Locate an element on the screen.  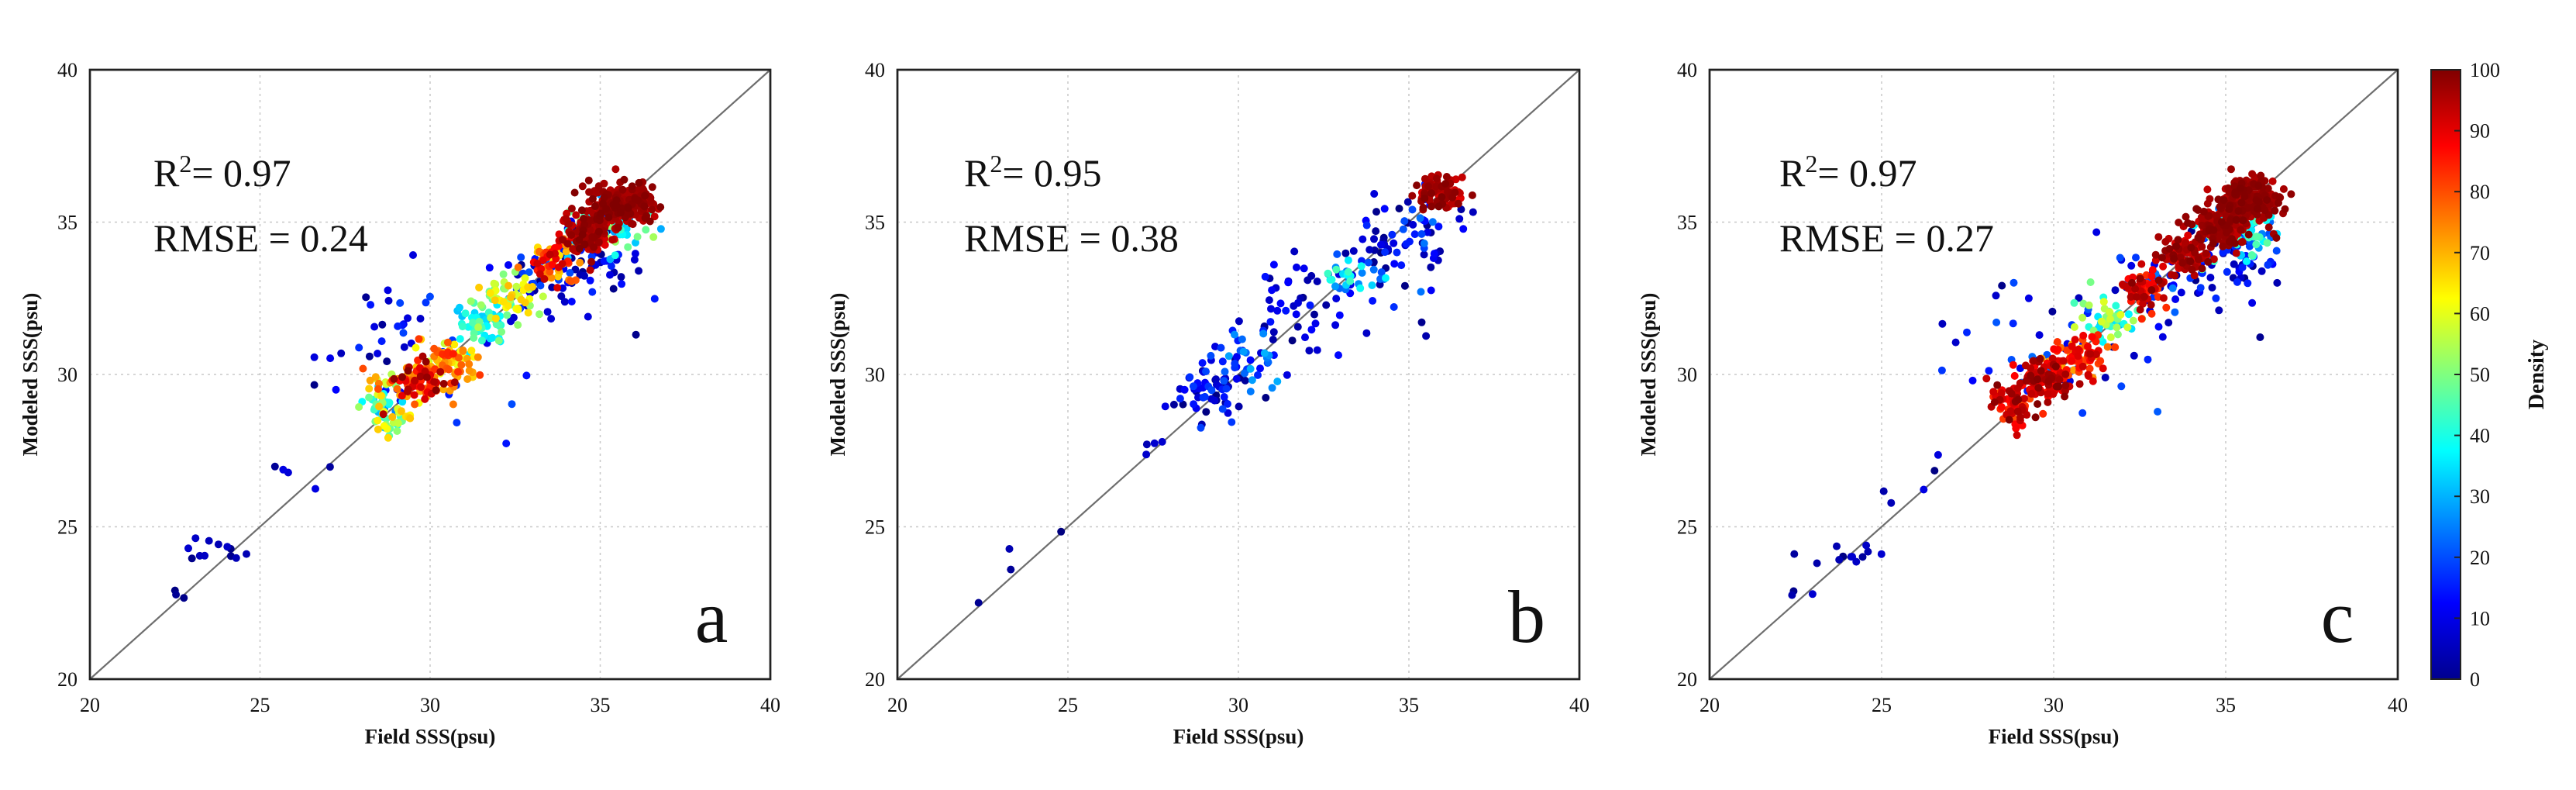
y-tick-label: 40 is located at coordinates (1687, 70).